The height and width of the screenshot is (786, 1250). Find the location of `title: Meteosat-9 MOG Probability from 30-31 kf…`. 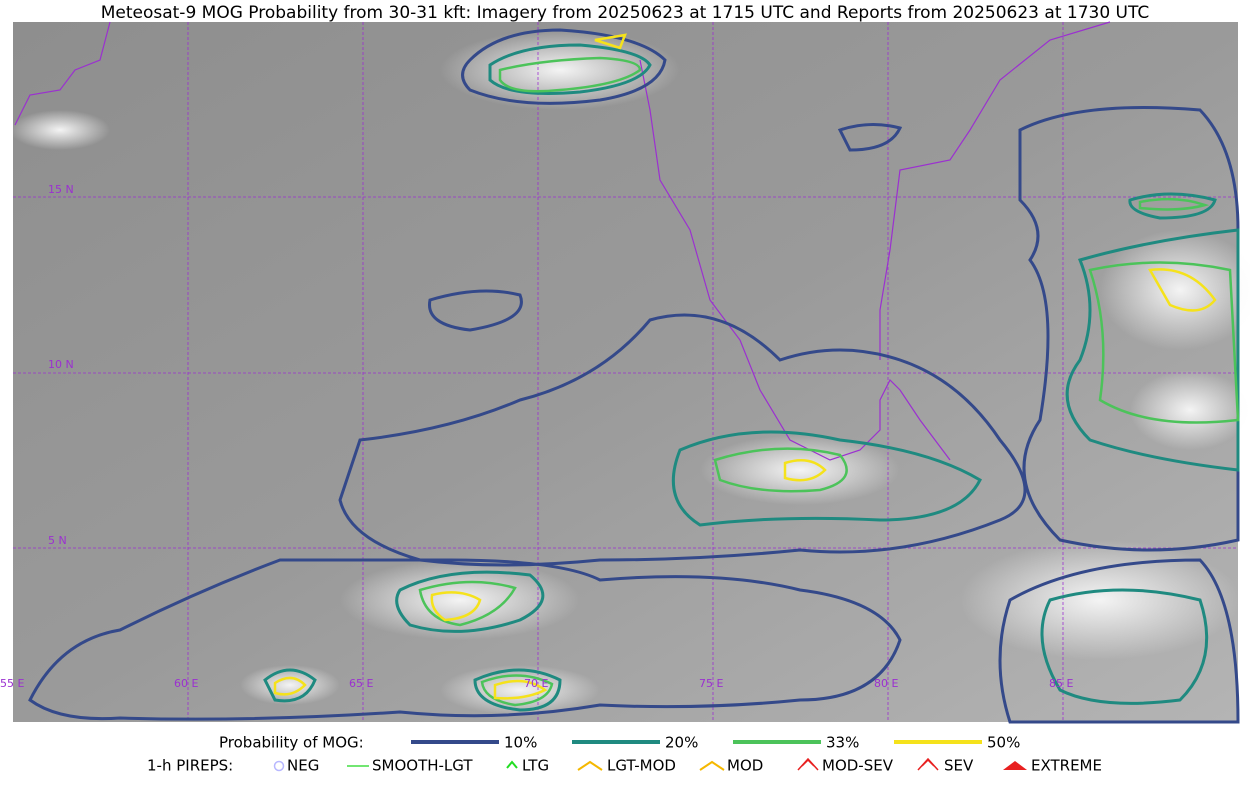

title: Meteosat-9 MOG Probability from 30-31 kf… is located at coordinates (625, 13).